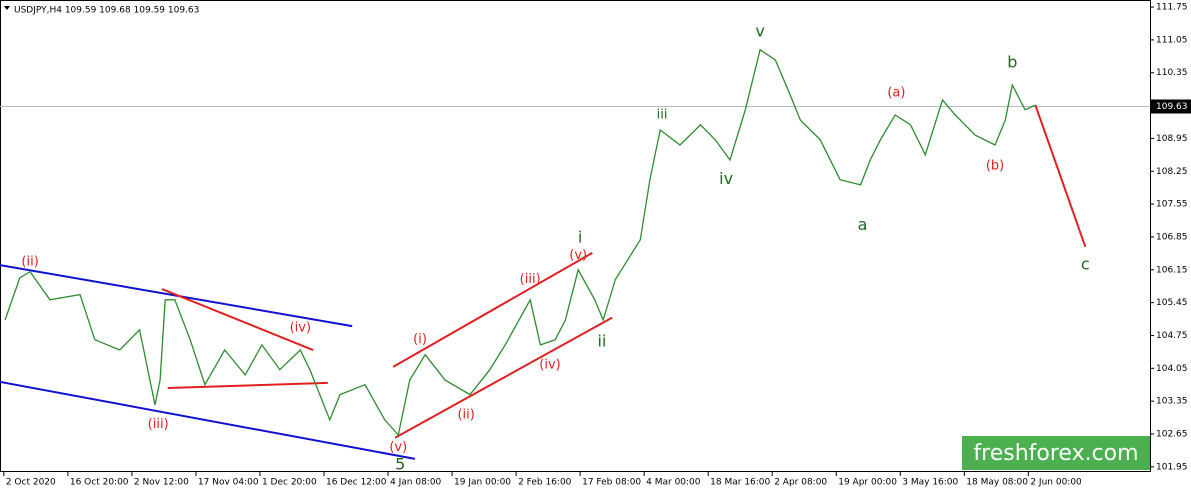 This screenshot has height=492, width=1191. What do you see at coordinates (867, 483) in the screenshot?
I see `x-tick-label: 19 Apr 00:00` at bounding box center [867, 483].